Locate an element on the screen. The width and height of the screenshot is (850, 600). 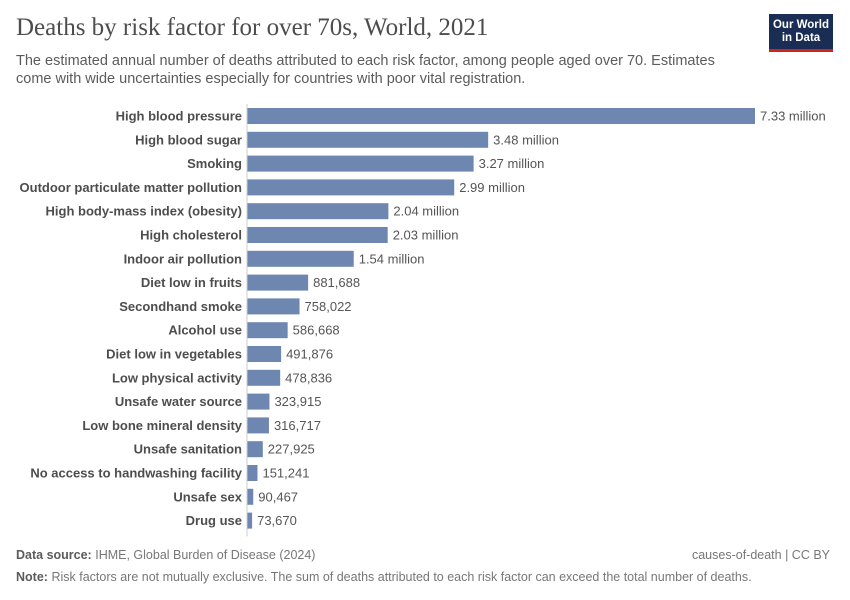
category-label: High blood pressure is located at coordinates (179, 116).